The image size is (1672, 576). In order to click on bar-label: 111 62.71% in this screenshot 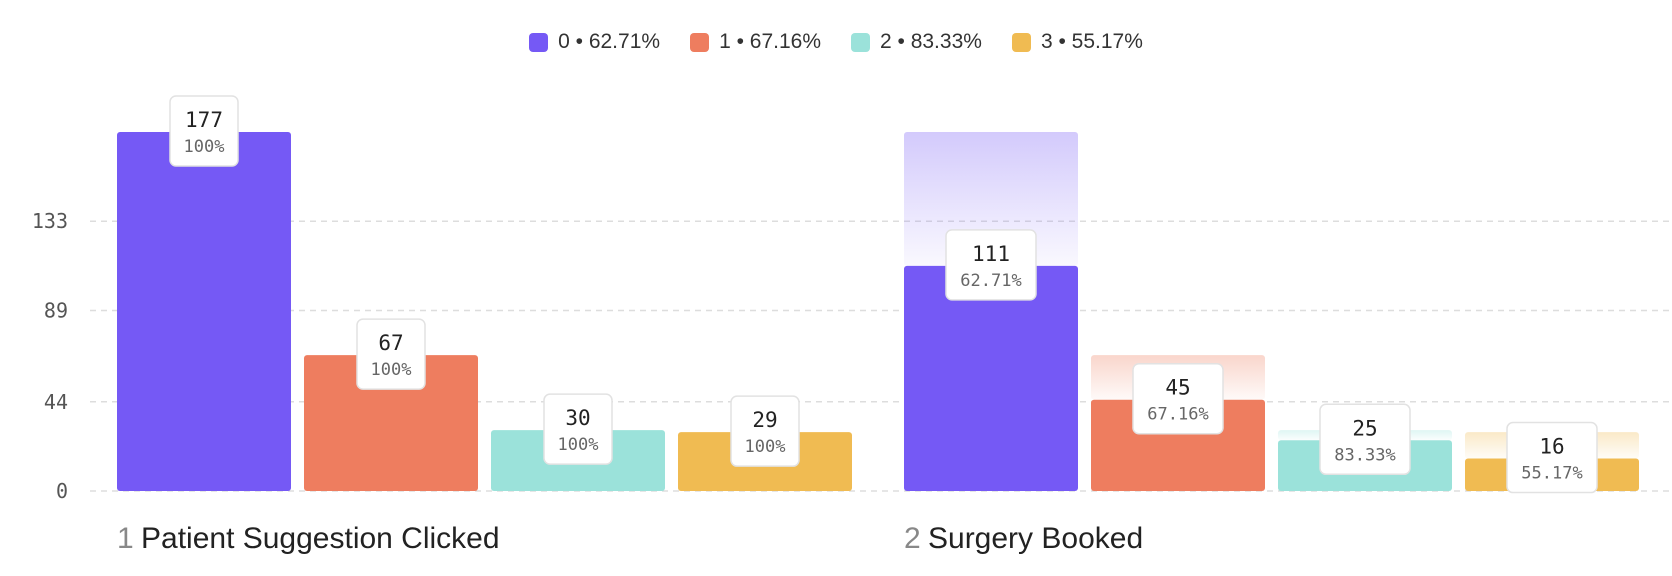, I will do `click(991, 265)`.